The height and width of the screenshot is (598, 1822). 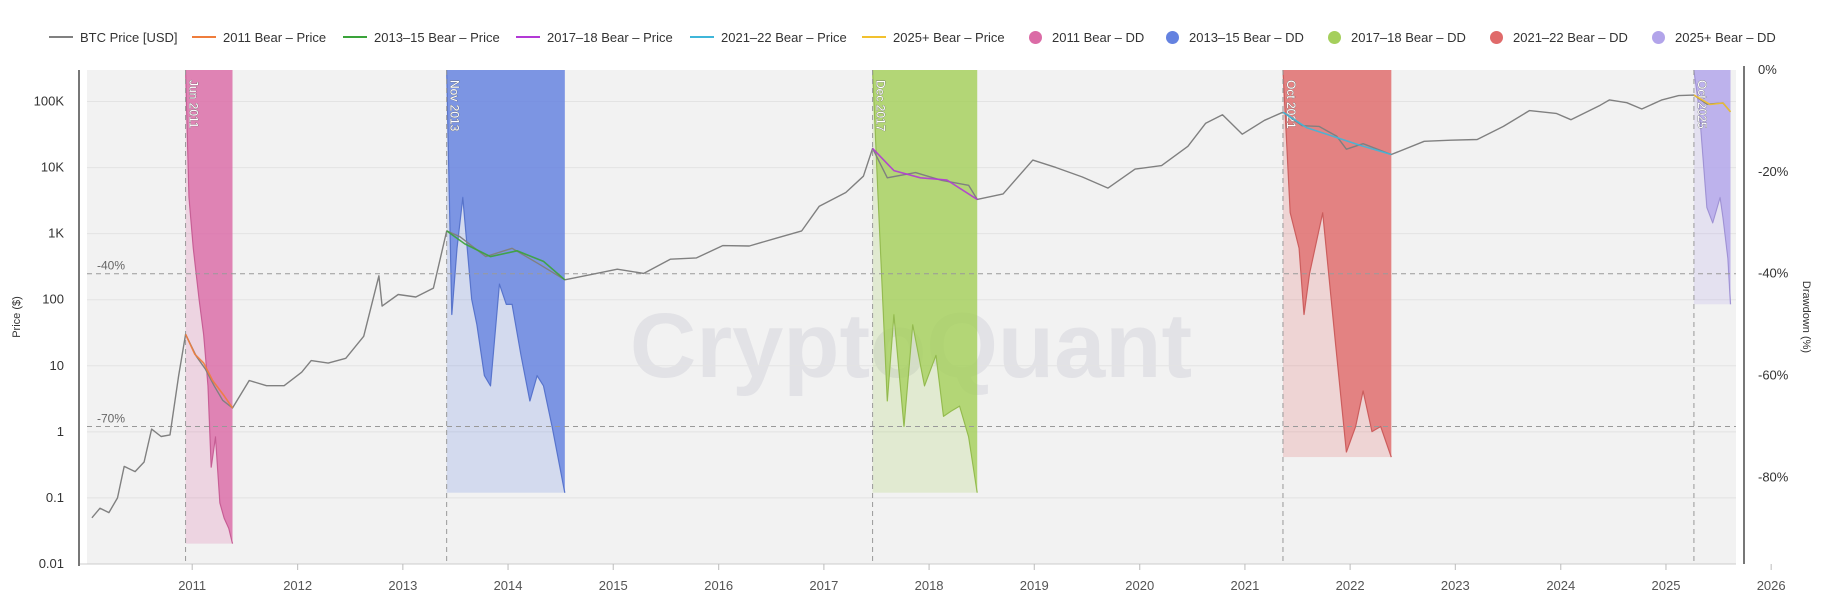 I want to click on legend-item: 2021–22 Bear – Price, so click(x=768, y=37).